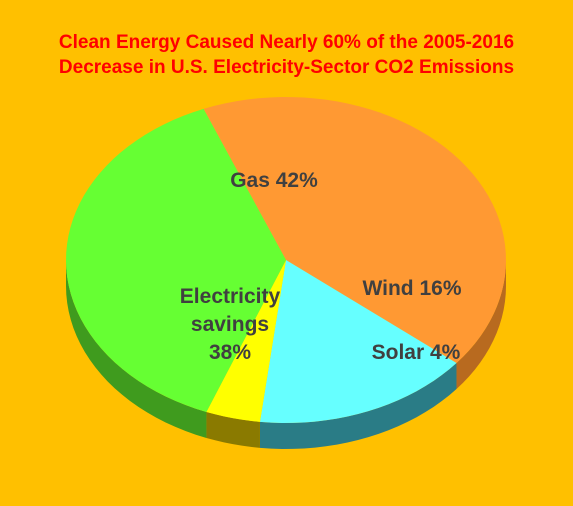 The image size is (573, 506). I want to click on pie-label-electricity-savings-38: Electricity savings 38%, so click(230, 324).